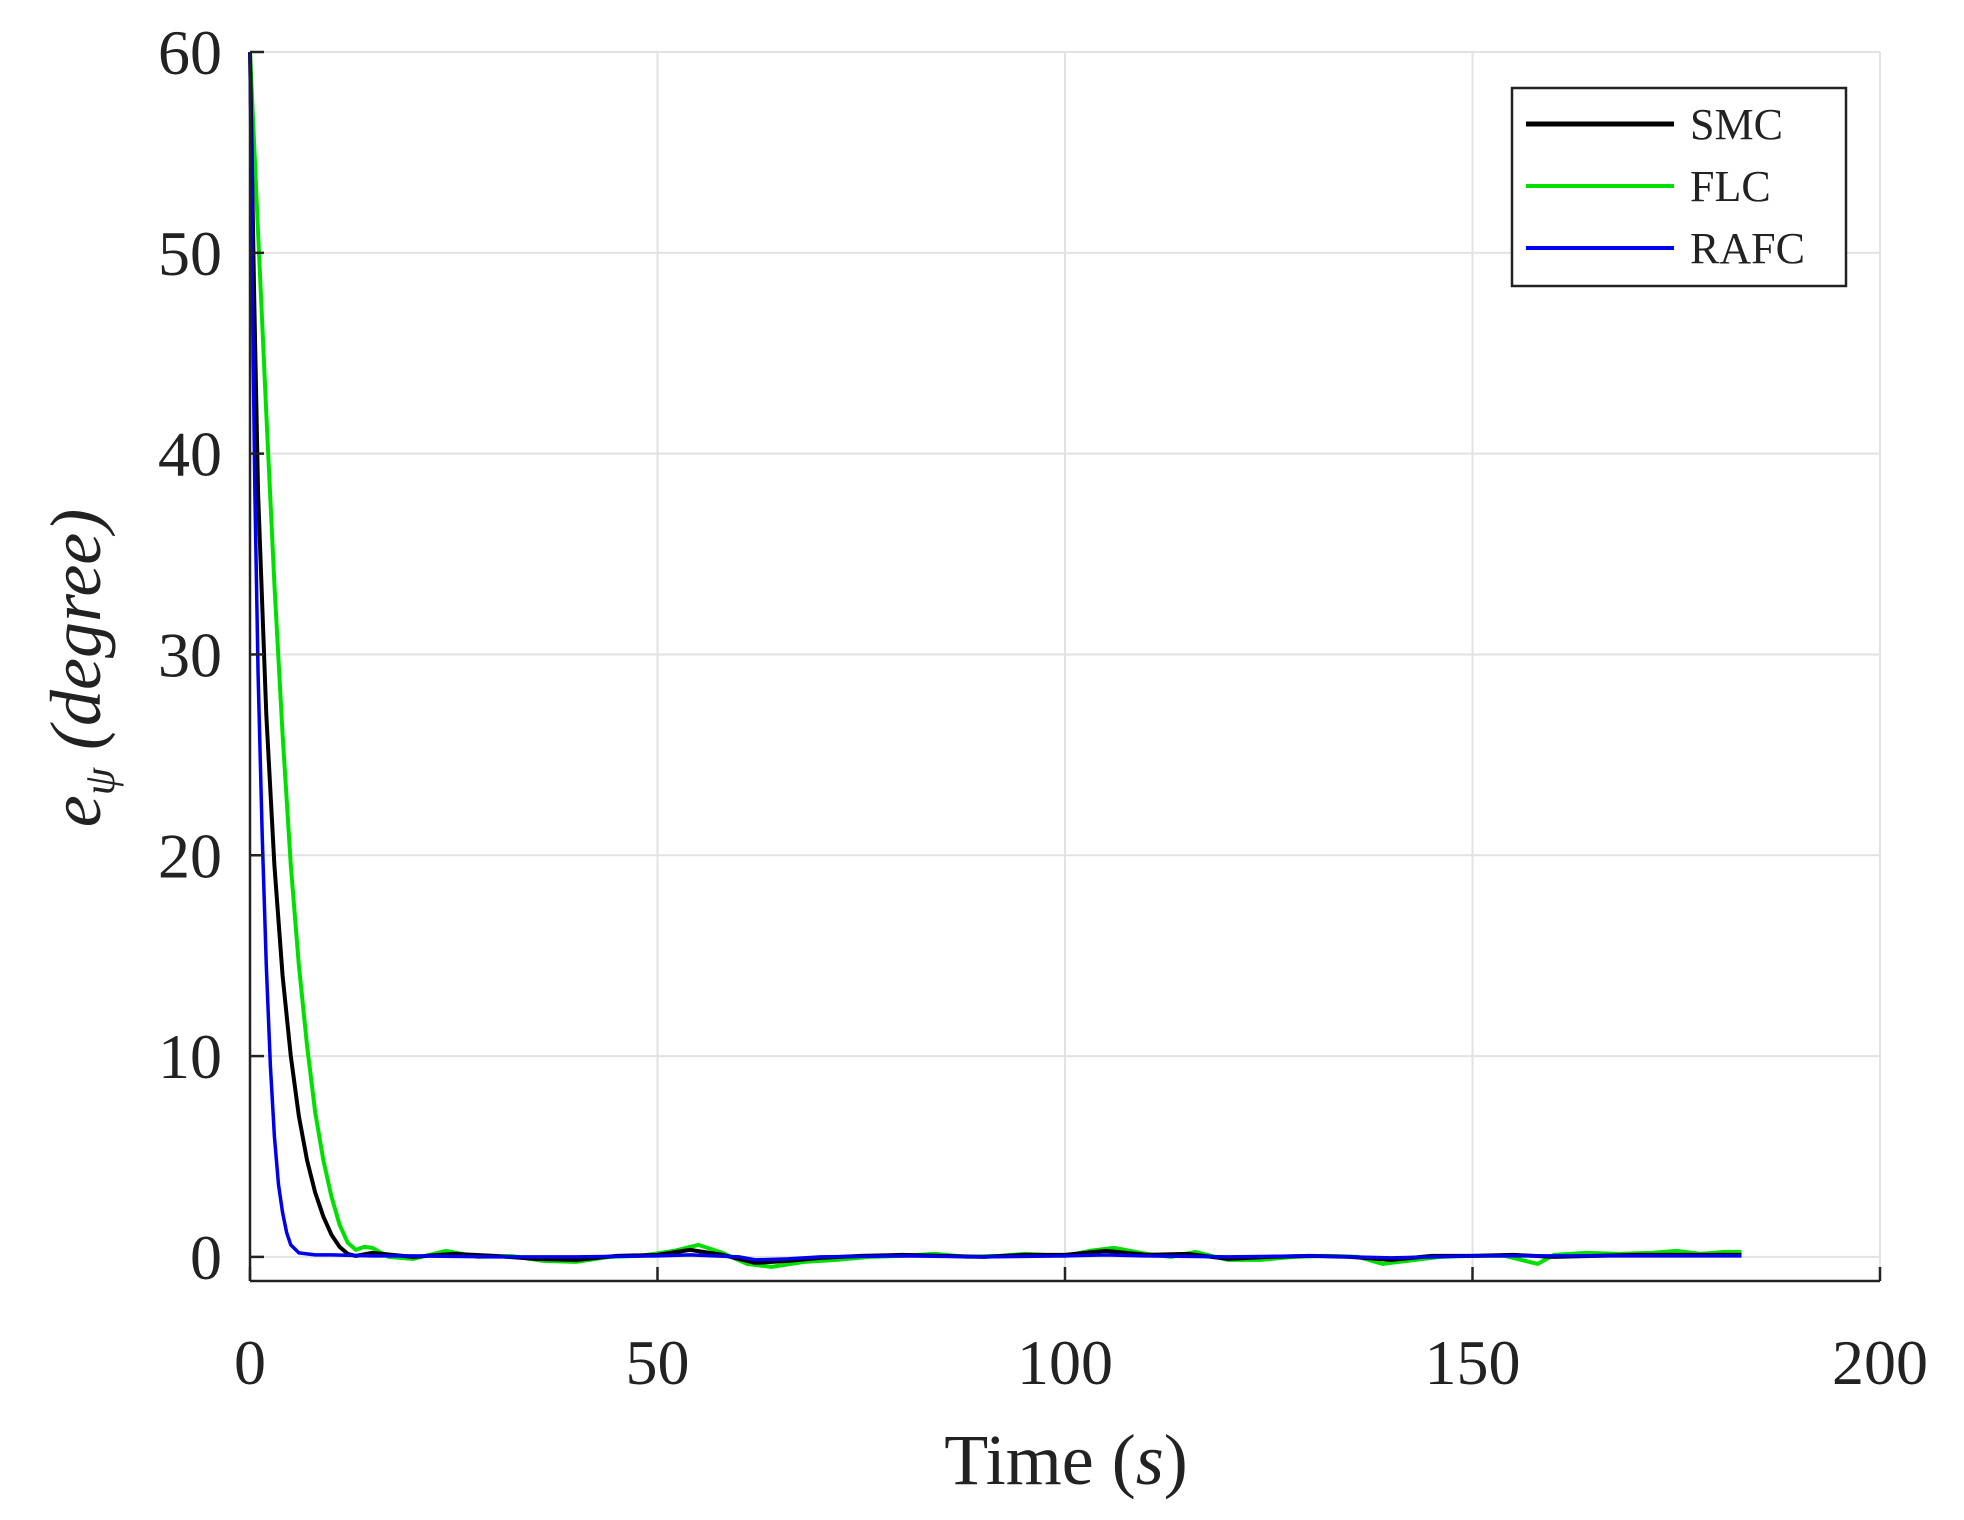  Describe the element at coordinates (1150, 1460) in the screenshot. I see `x-axis-label-unit: s` at that location.